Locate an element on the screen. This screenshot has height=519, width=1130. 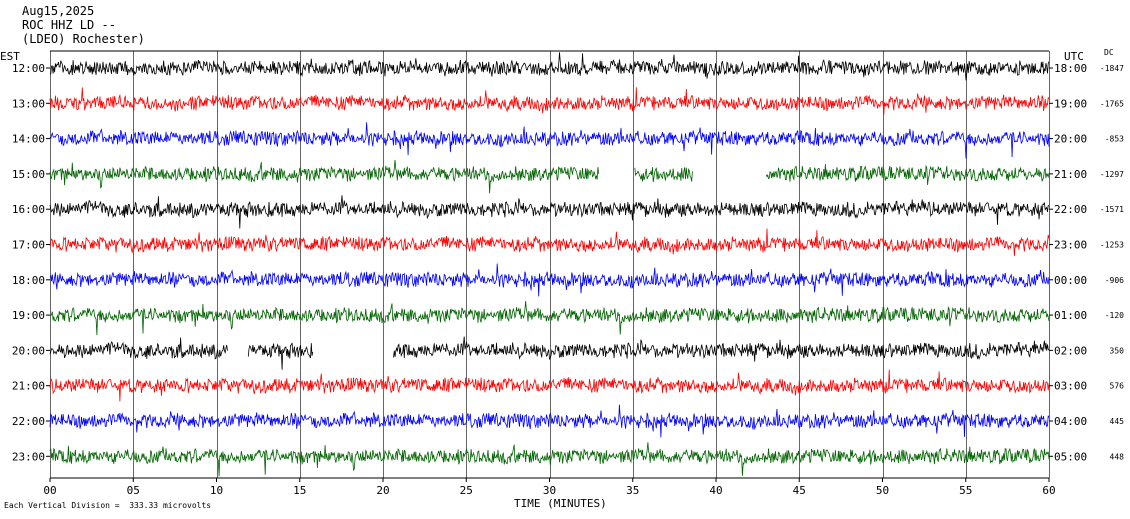
est-hour-label: 12:00 is located at coordinates (28, 68).